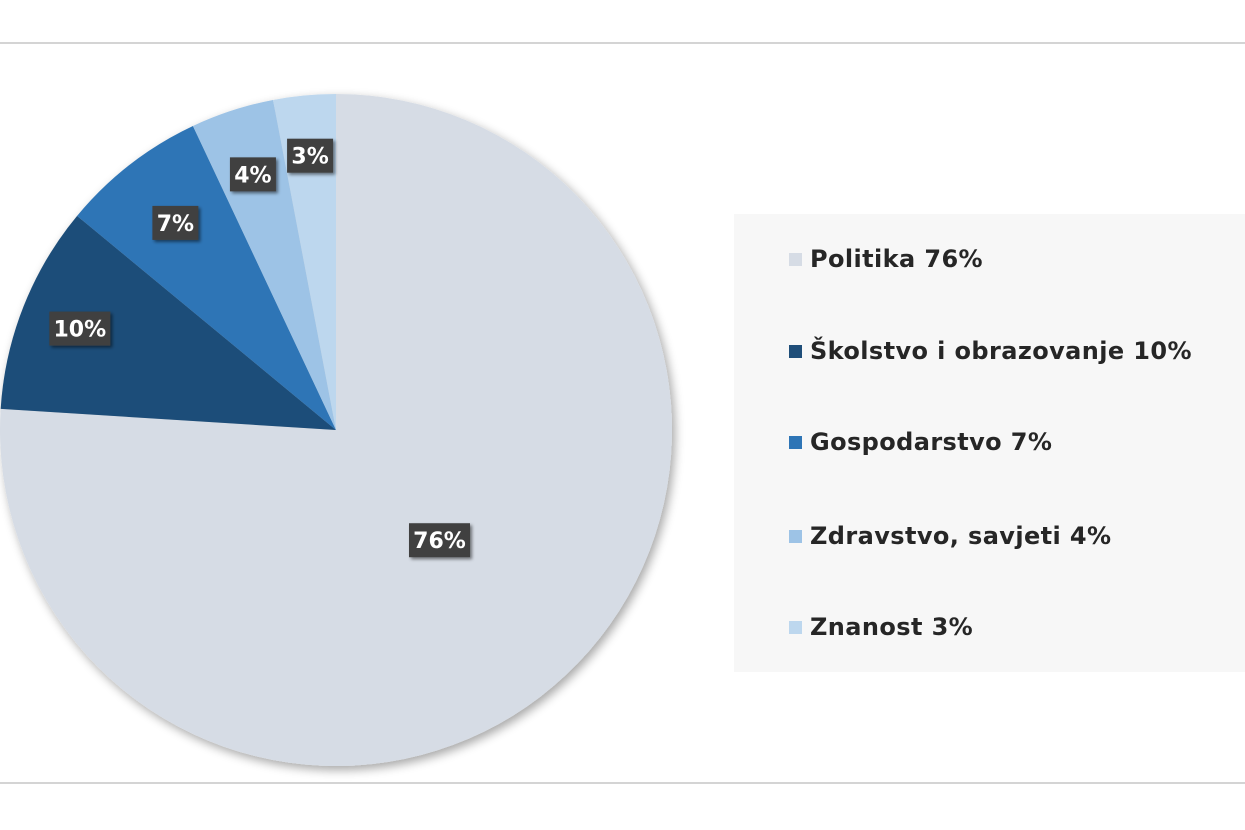 The height and width of the screenshot is (830, 1245). I want to click on svg-text: 7%, so click(175, 224).